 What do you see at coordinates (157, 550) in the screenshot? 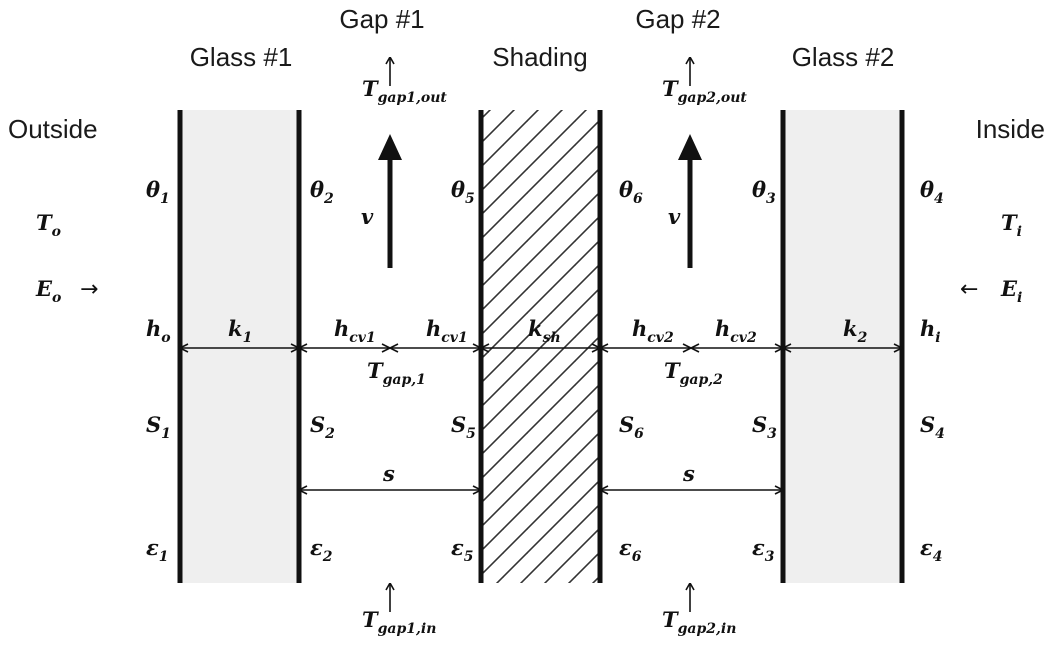
I see `symbol-eps1: ε1` at bounding box center [157, 550].